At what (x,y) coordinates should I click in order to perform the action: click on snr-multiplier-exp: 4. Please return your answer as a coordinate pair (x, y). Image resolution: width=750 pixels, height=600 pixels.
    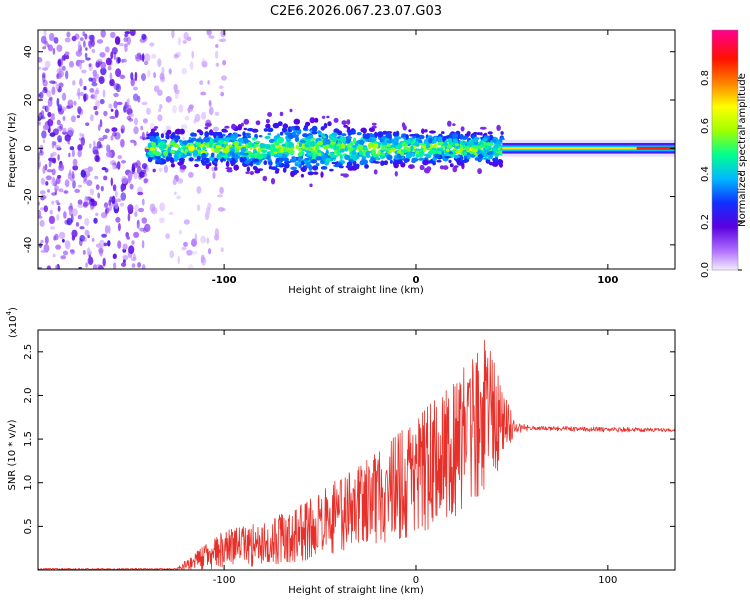
    Looking at the image, I should click on (9, 312).